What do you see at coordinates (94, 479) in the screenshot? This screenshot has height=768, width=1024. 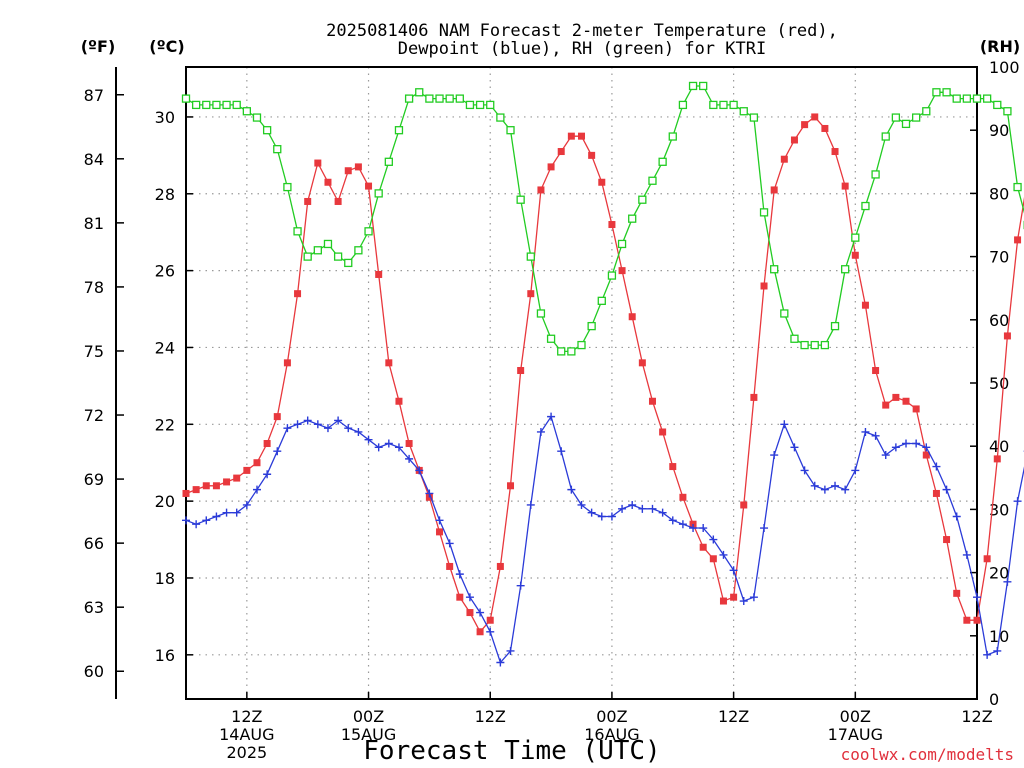 I see `fahrenheit-tick-label: 69` at bounding box center [94, 479].